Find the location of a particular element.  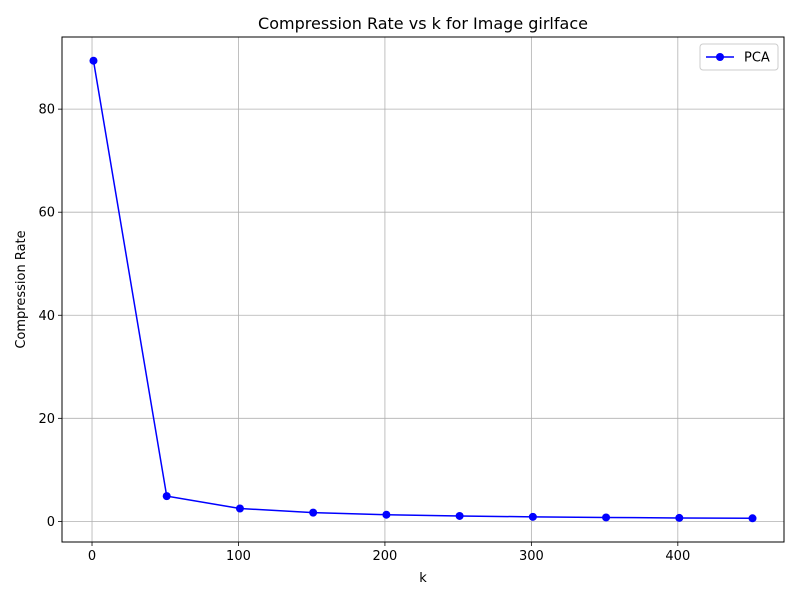

y-axis-title: Compression Rate is located at coordinates (21, 289).